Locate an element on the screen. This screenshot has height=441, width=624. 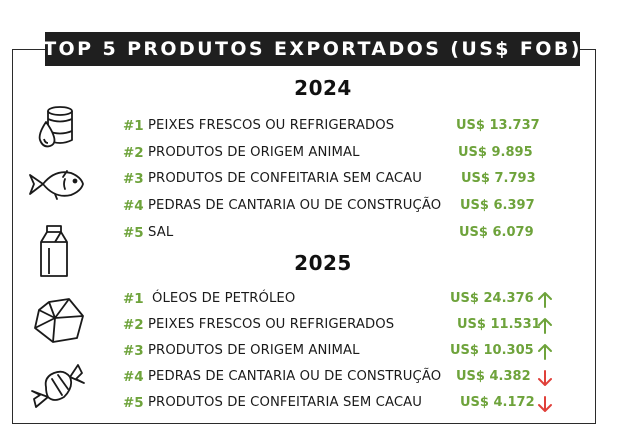
list-item: #1 ÓLEOS DE PETRÓLEO US$ 24.376 is located at coordinates (300, 301).